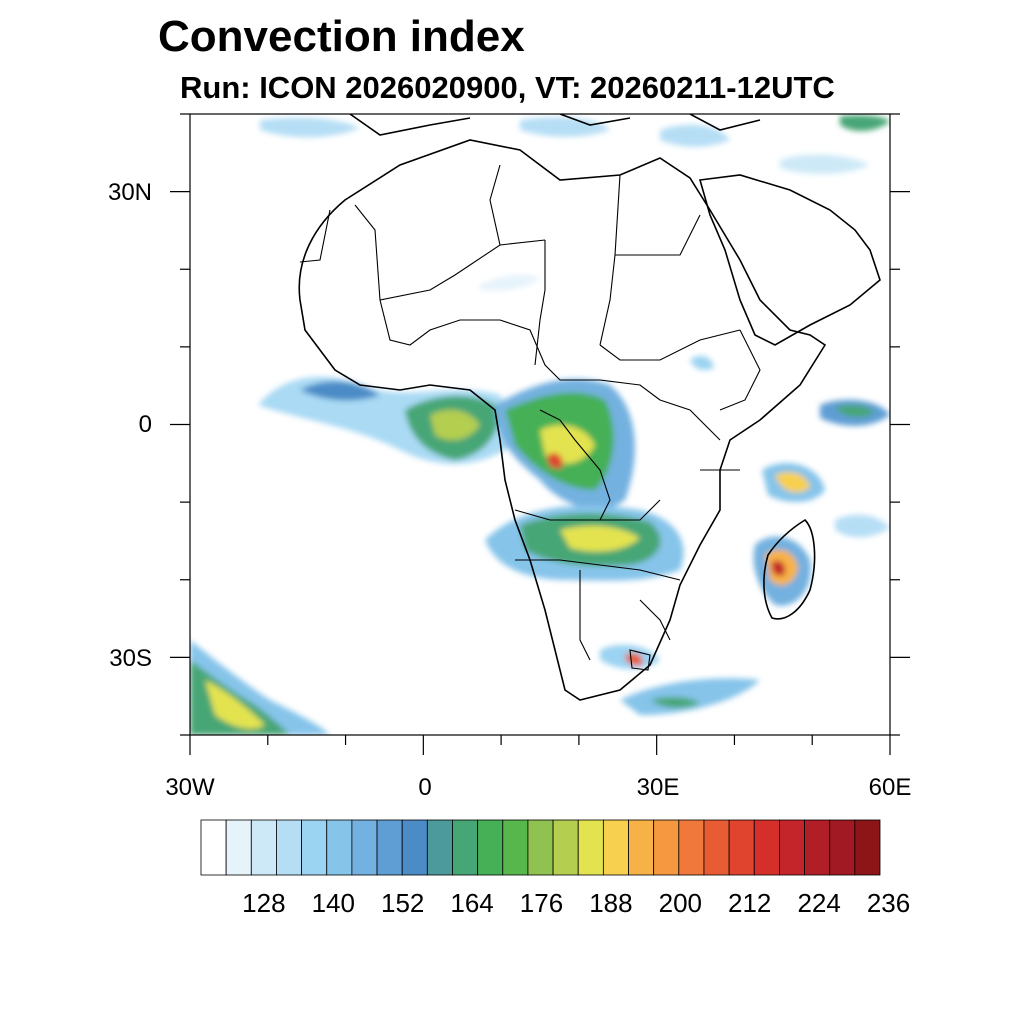 This screenshot has height=1024, width=1024. What do you see at coordinates (890, 787) in the screenshot?
I see `x-label-60e: 60E` at bounding box center [890, 787].